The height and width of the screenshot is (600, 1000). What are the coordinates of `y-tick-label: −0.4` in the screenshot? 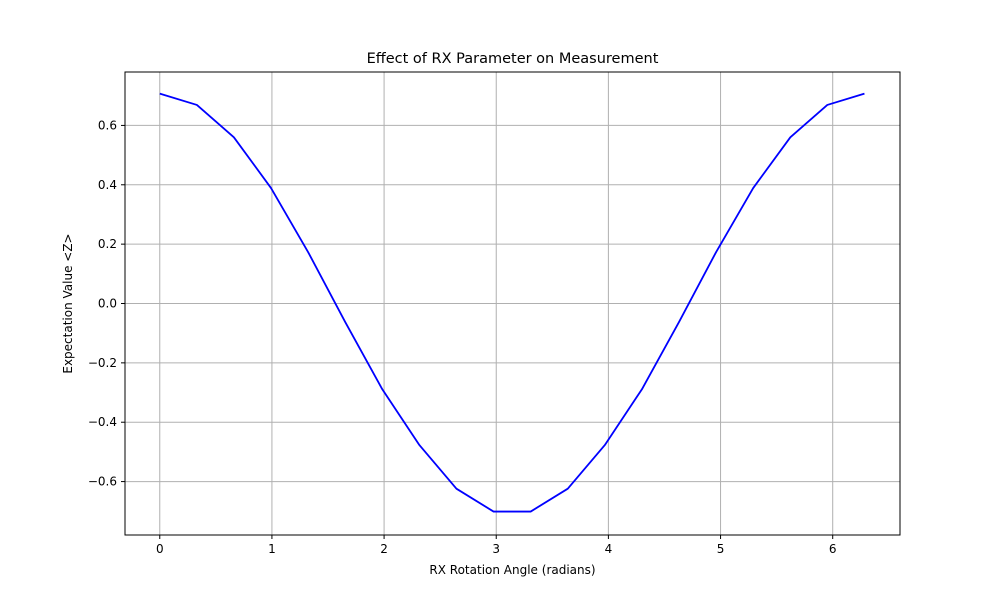 It's located at (102, 422).